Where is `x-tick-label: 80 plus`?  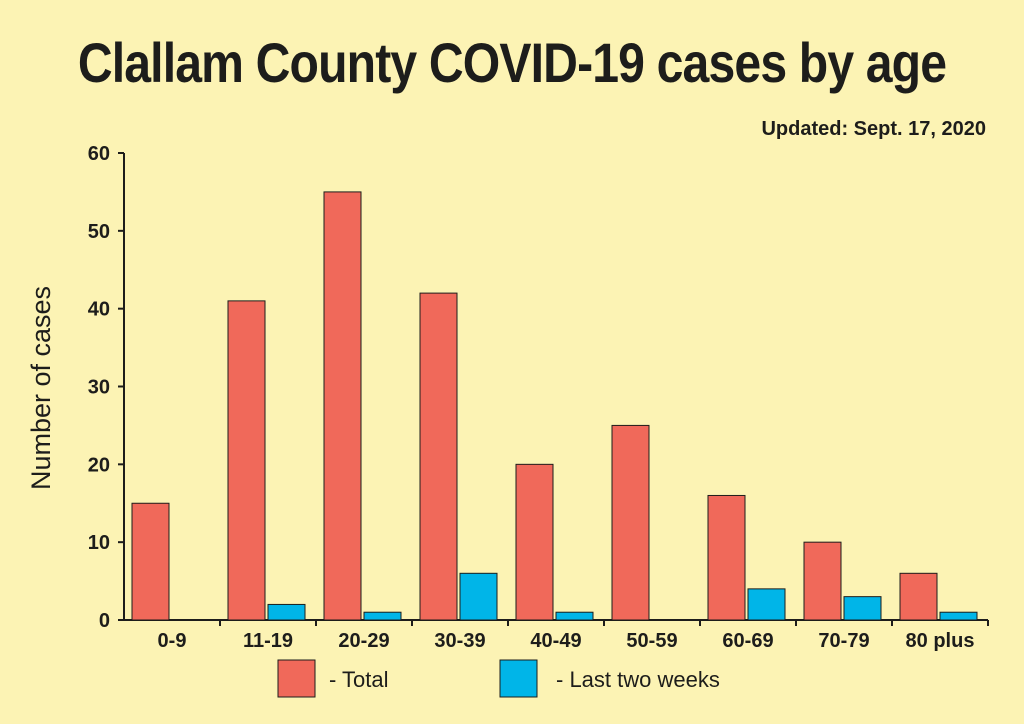 x-tick-label: 80 plus is located at coordinates (940, 641).